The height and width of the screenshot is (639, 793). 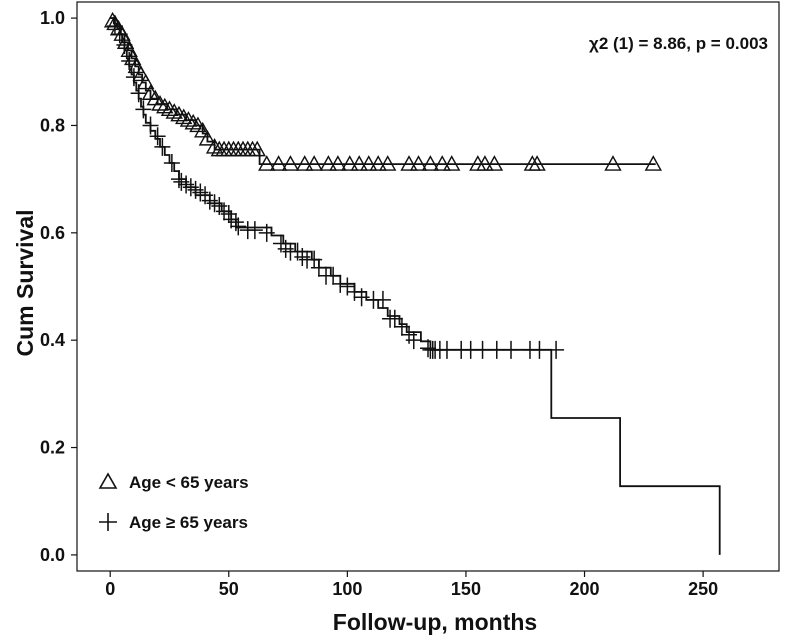 I want to click on x-tick-label: 250, so click(x=703, y=589).